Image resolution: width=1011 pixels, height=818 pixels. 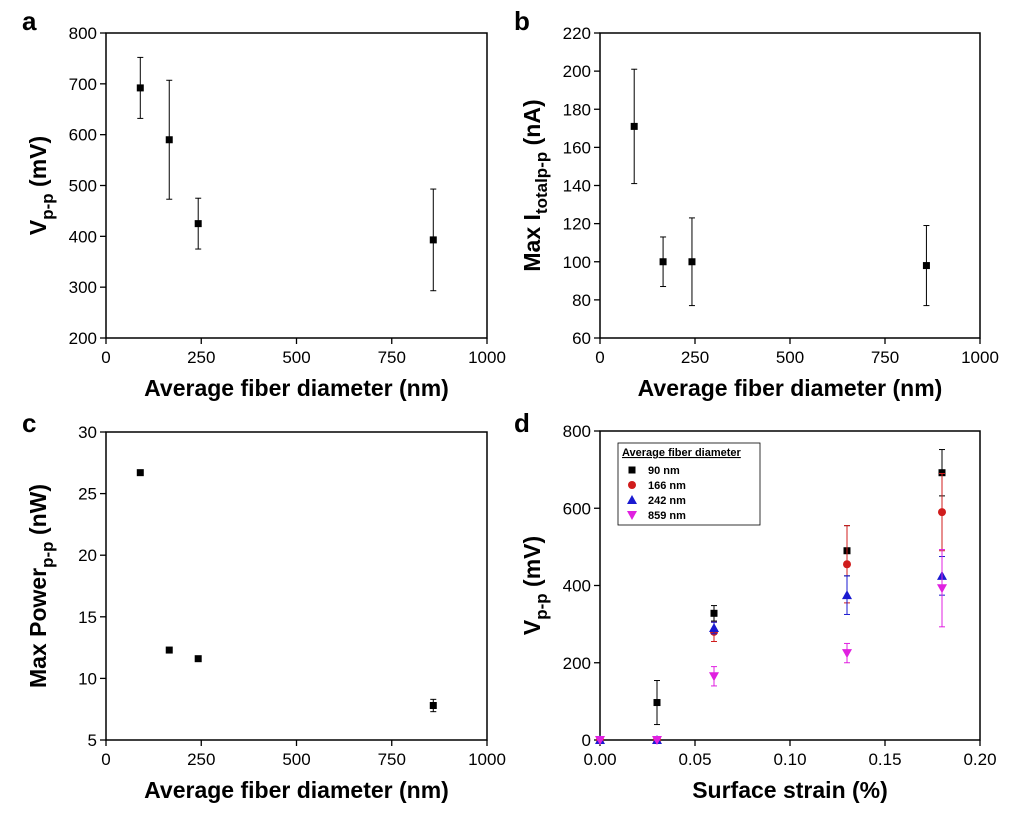 What do you see at coordinates (664, 471) in the screenshot?
I see `legend-label: 90 nm` at bounding box center [664, 471].